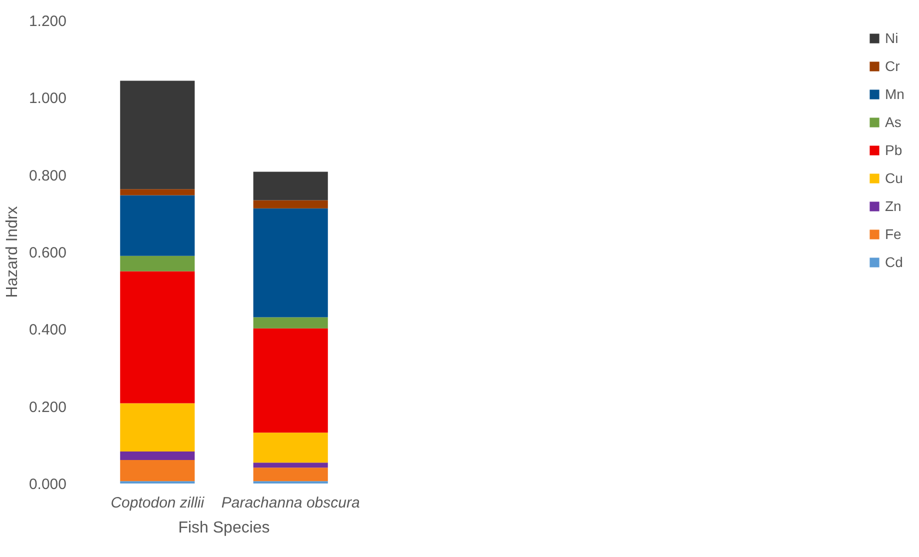 The width and height of the screenshot is (919, 557). Describe the element at coordinates (290, 503) in the screenshot. I see `x-tick-label: Parachanna obscura` at that location.